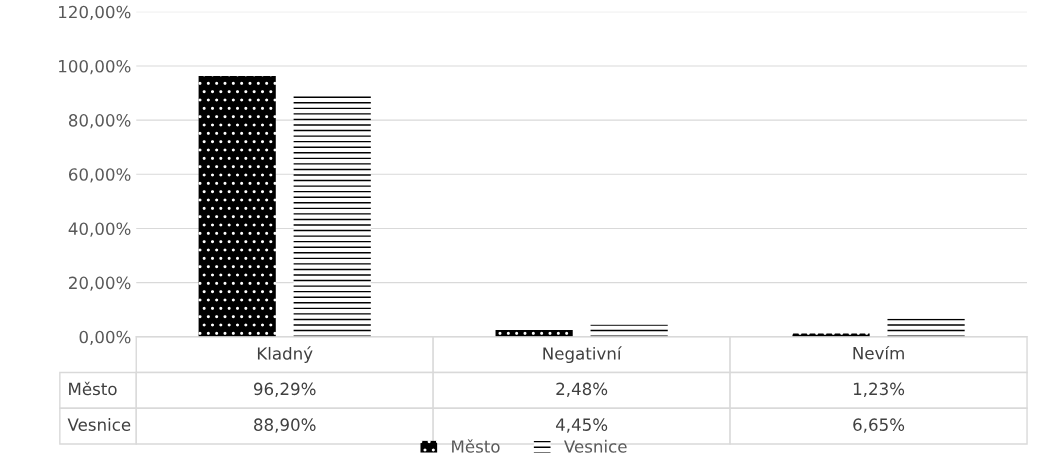  I want to click on y-tick-label: 0,00%, so click(105, 338).